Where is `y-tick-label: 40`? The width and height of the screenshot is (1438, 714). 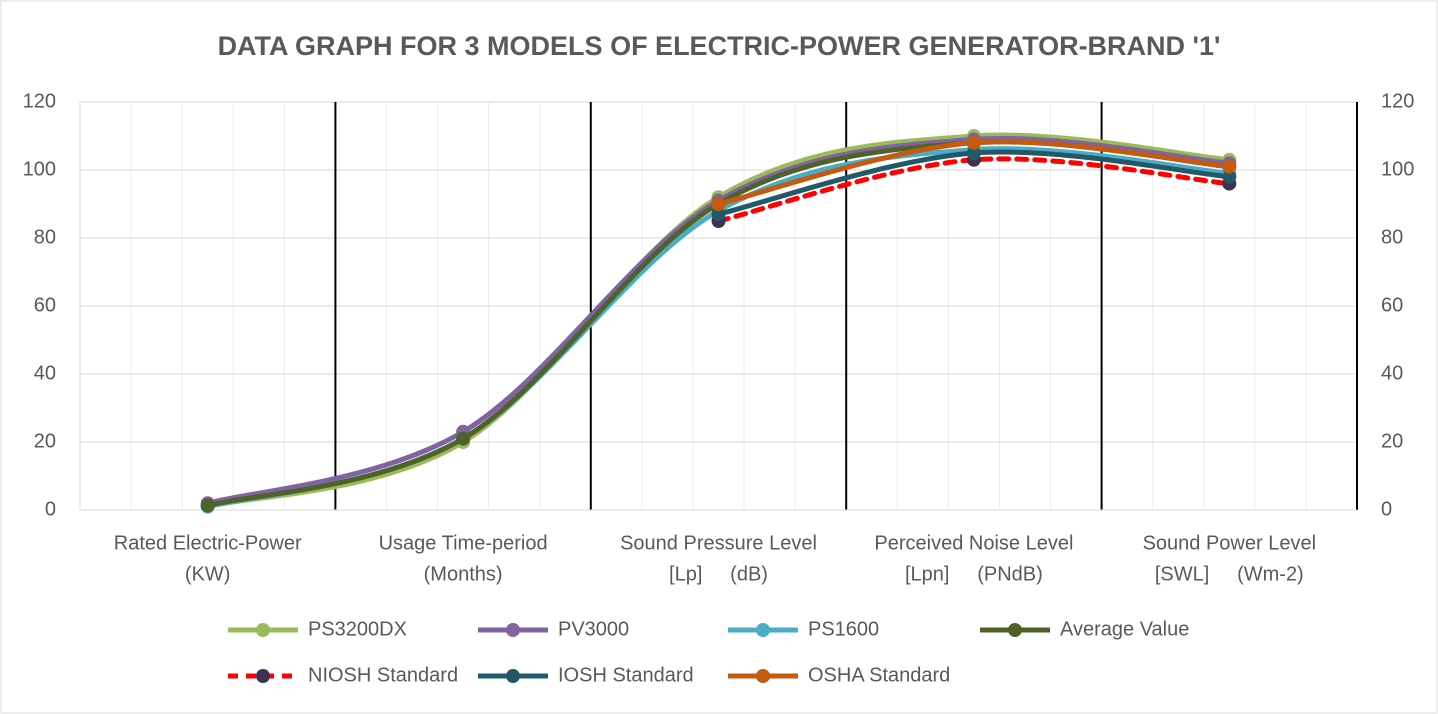 y-tick-label: 40 is located at coordinates (45, 373).